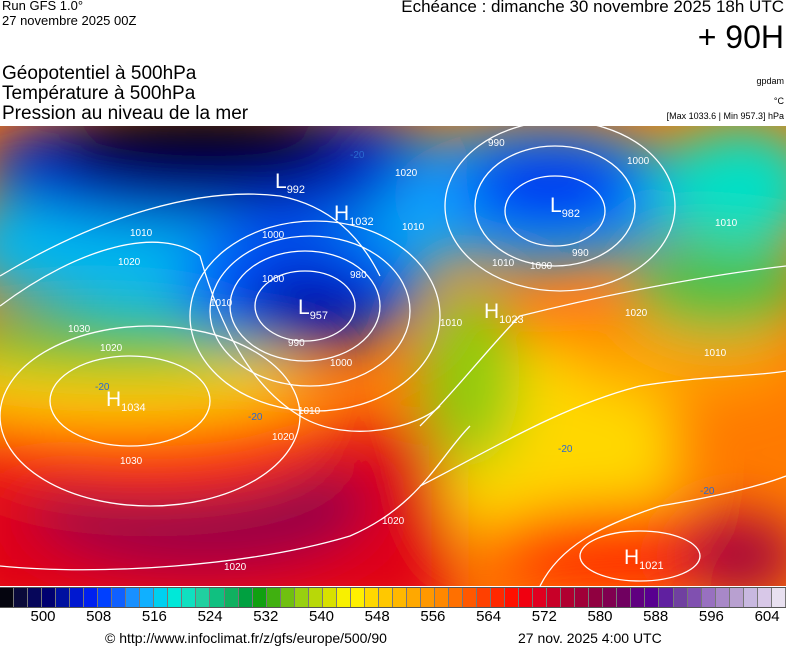 Image resolution: width=786 pixels, height=648 pixels. Describe the element at coordinates (69, 20) in the screenshot. I see `run-date: 27 novembre 2025 00Z` at that location.